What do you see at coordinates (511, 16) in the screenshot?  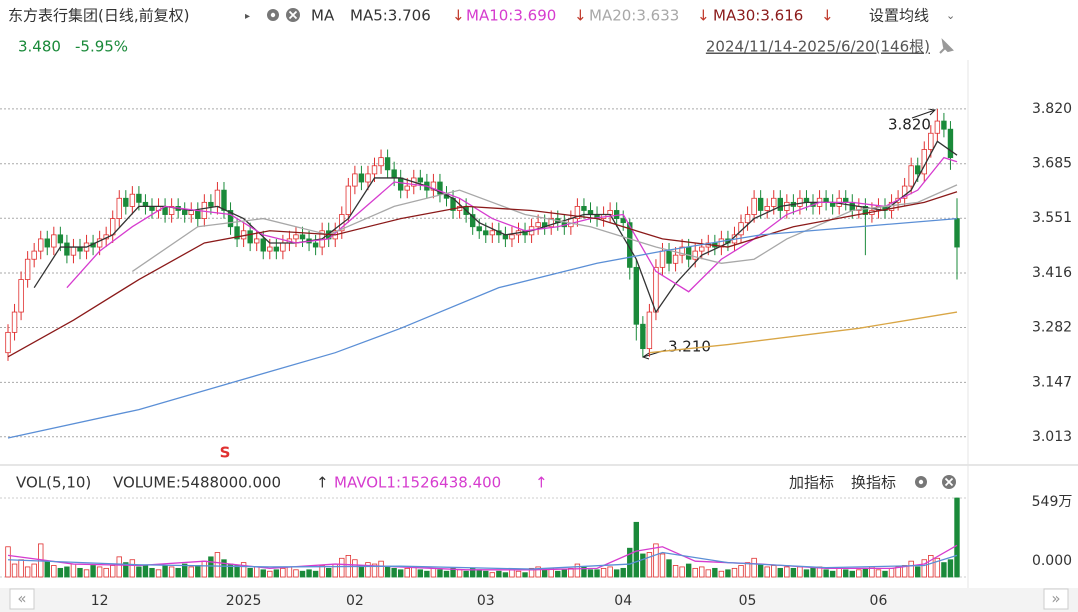 I see `legend-entry: MA10:3.690` at bounding box center [511, 16].